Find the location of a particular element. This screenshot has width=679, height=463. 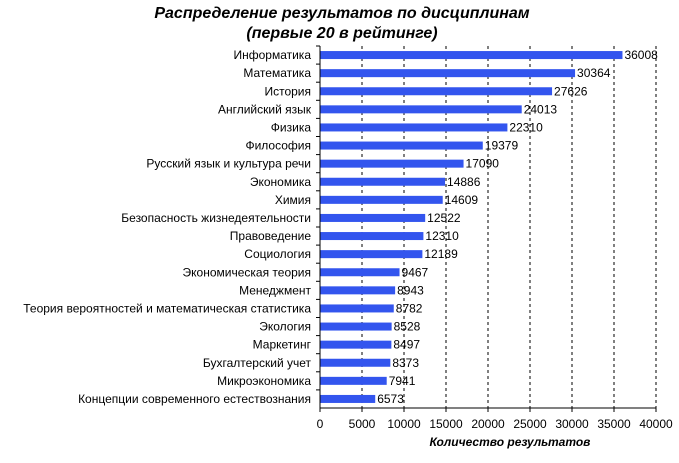

x-tick-label: 30000 is located at coordinates (572, 424).